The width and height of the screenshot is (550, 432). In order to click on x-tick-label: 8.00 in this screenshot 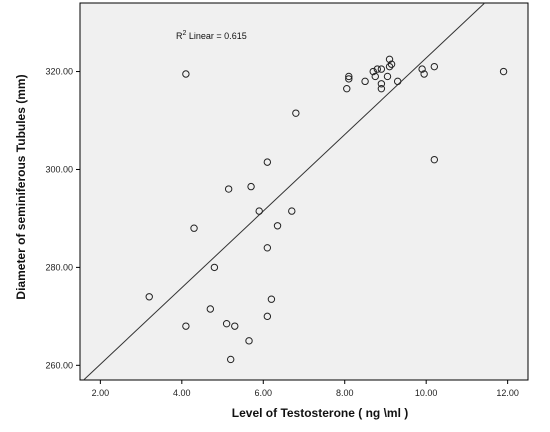, I will do `click(345, 393)`.